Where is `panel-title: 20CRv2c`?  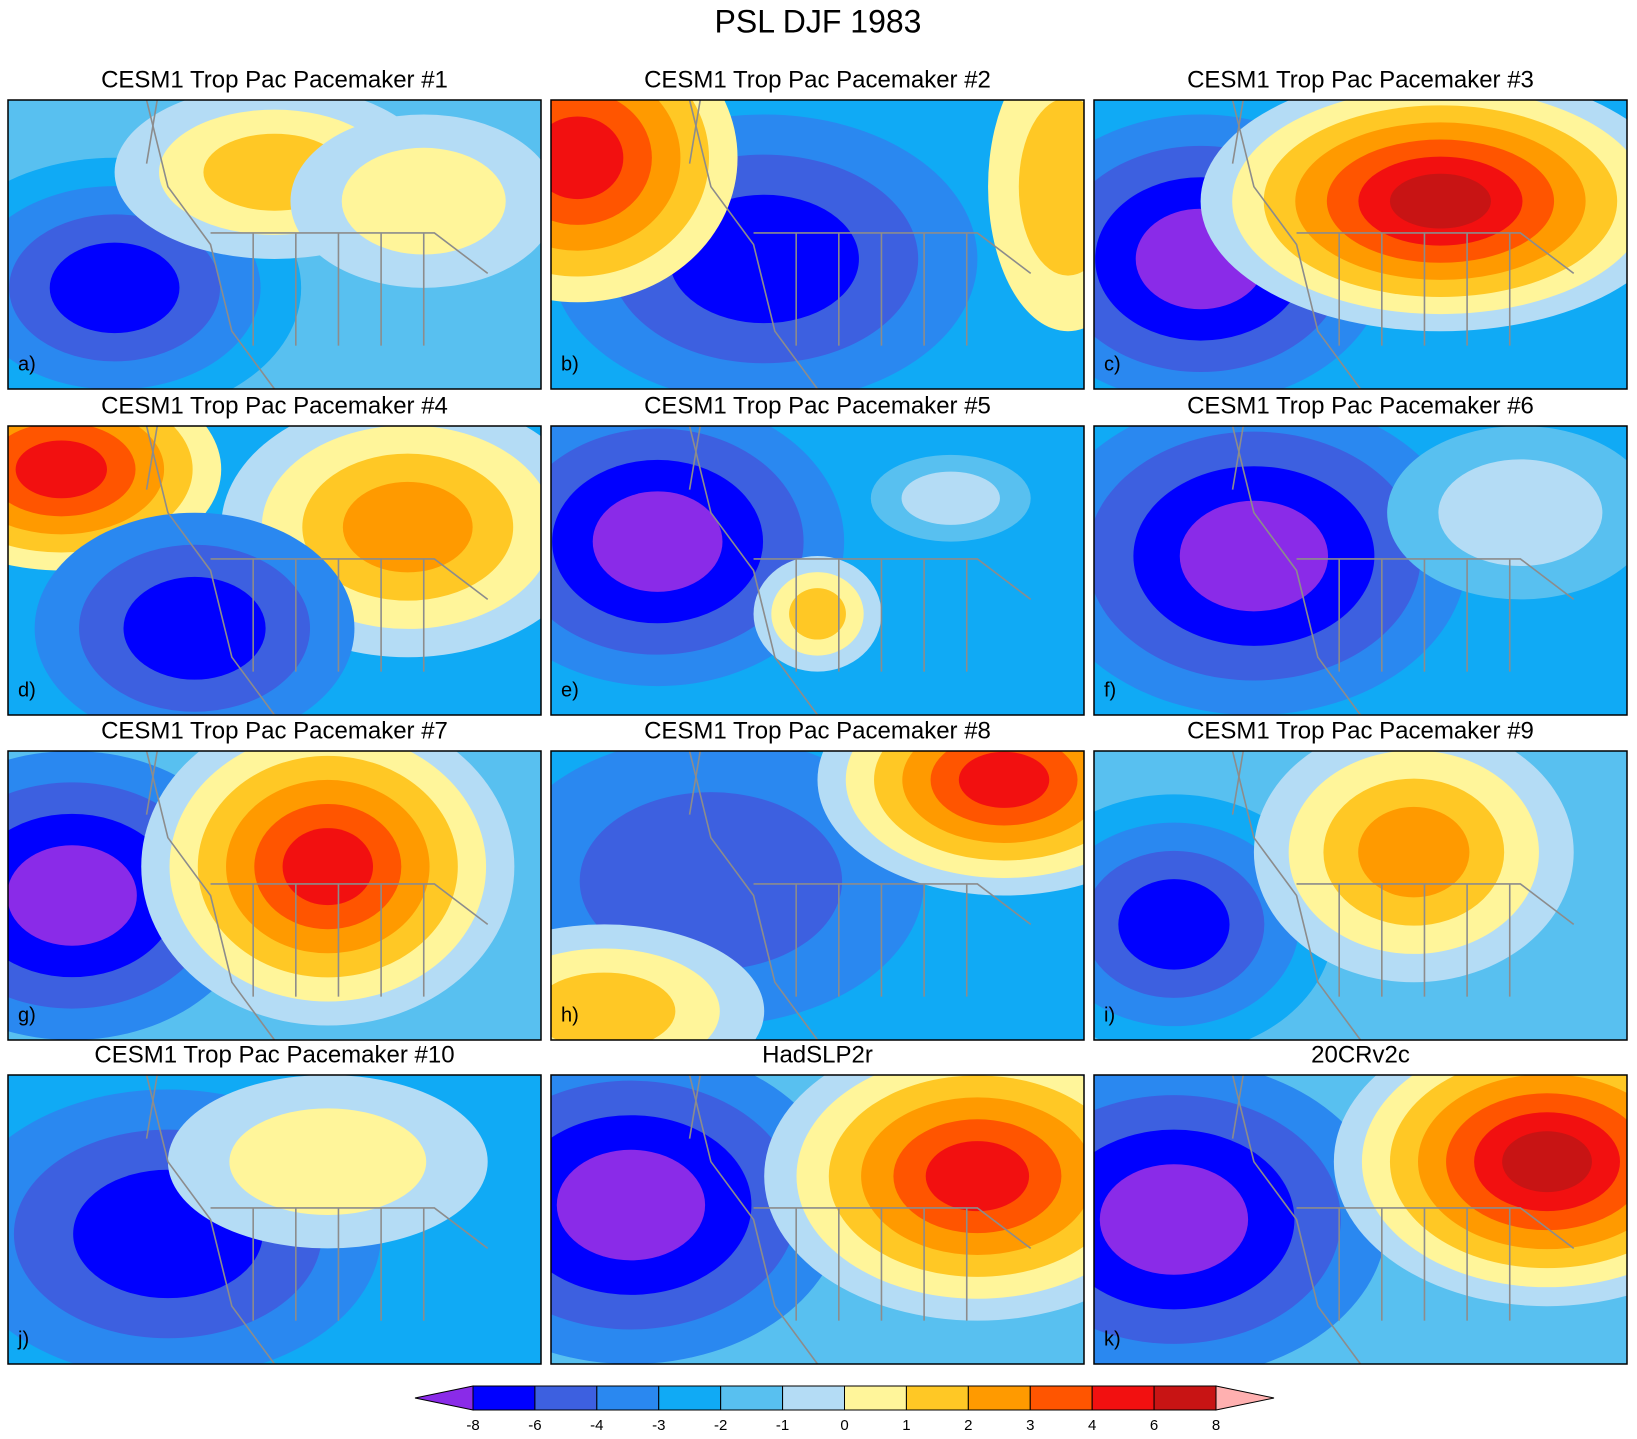
panel-title: 20CRv2c is located at coordinates (1360, 1054).